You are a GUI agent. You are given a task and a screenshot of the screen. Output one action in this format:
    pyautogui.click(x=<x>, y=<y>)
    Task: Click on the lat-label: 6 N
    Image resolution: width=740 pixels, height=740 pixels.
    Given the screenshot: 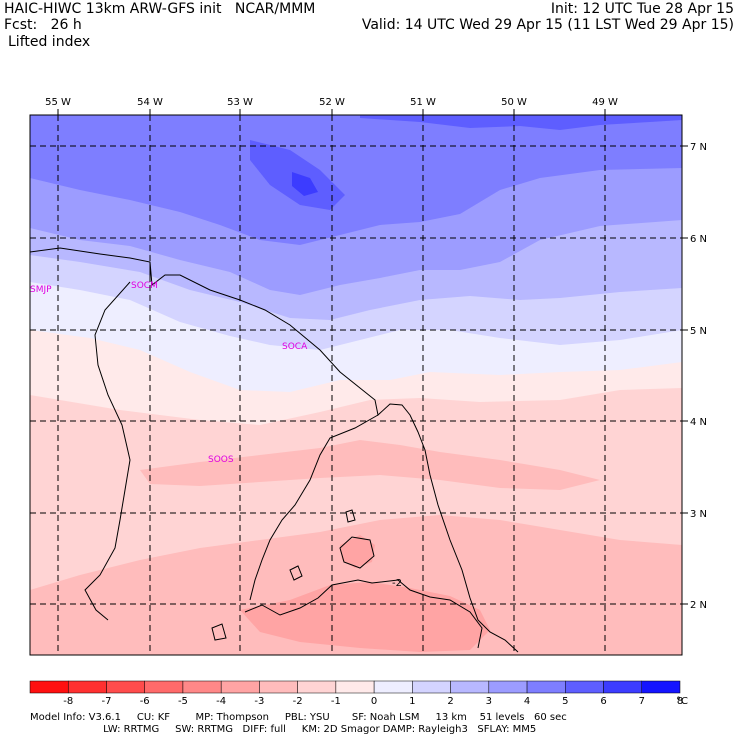 What is the action you would take?
    pyautogui.click(x=698, y=239)
    